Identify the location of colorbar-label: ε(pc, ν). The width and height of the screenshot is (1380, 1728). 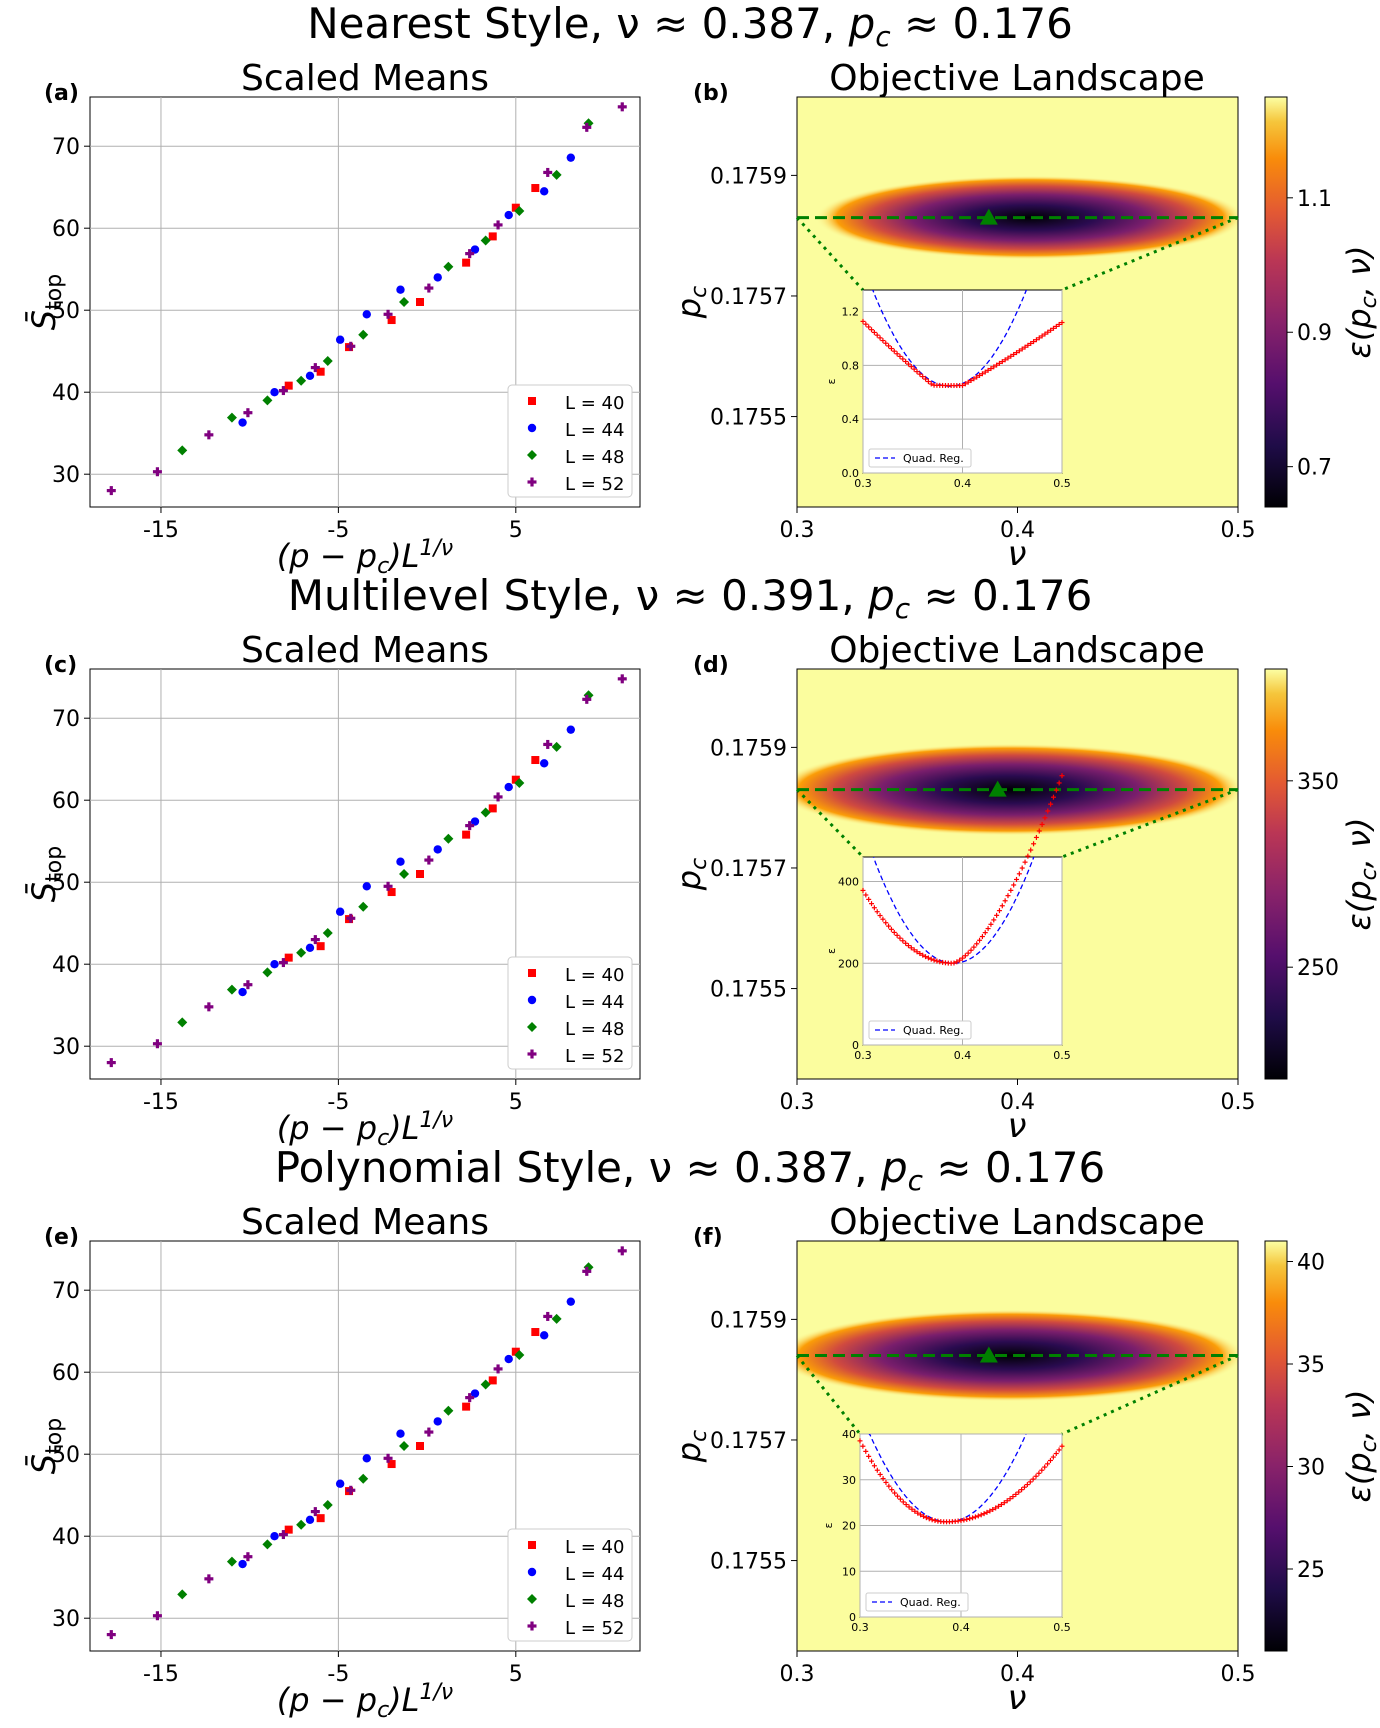
(1360, 302).